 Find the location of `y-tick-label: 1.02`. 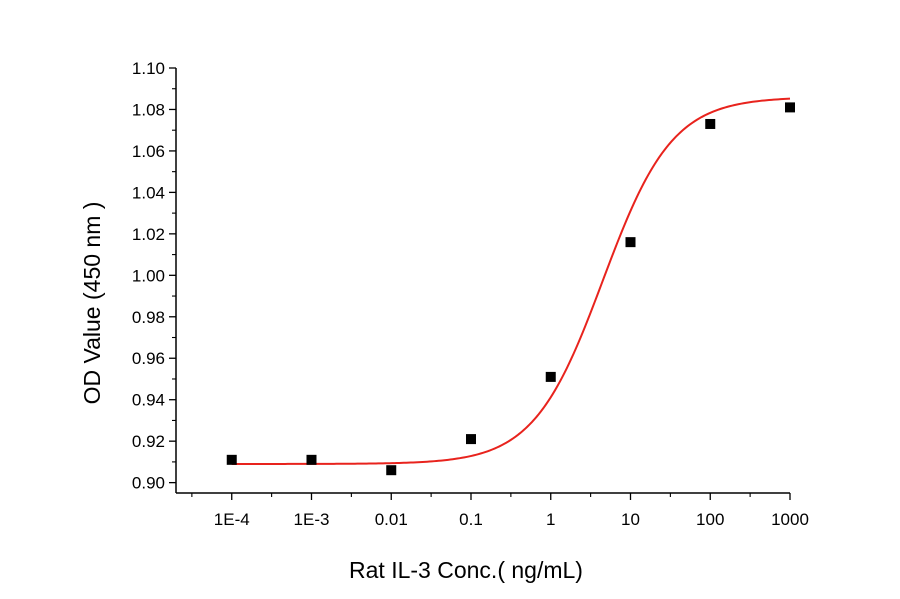

y-tick-label: 1.02 is located at coordinates (148, 234).